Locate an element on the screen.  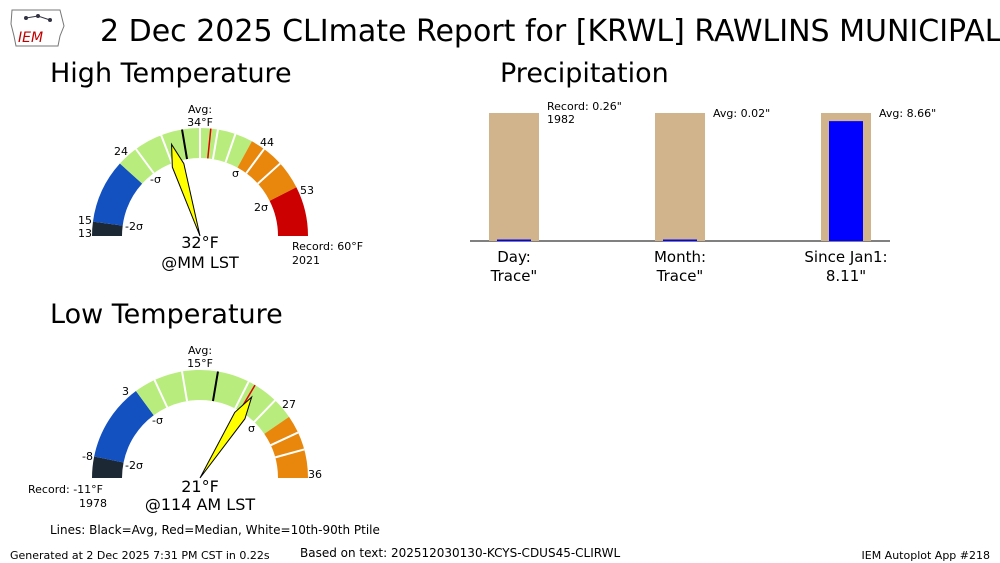
low-gauge-band-normal is located at coordinates (212, 402).